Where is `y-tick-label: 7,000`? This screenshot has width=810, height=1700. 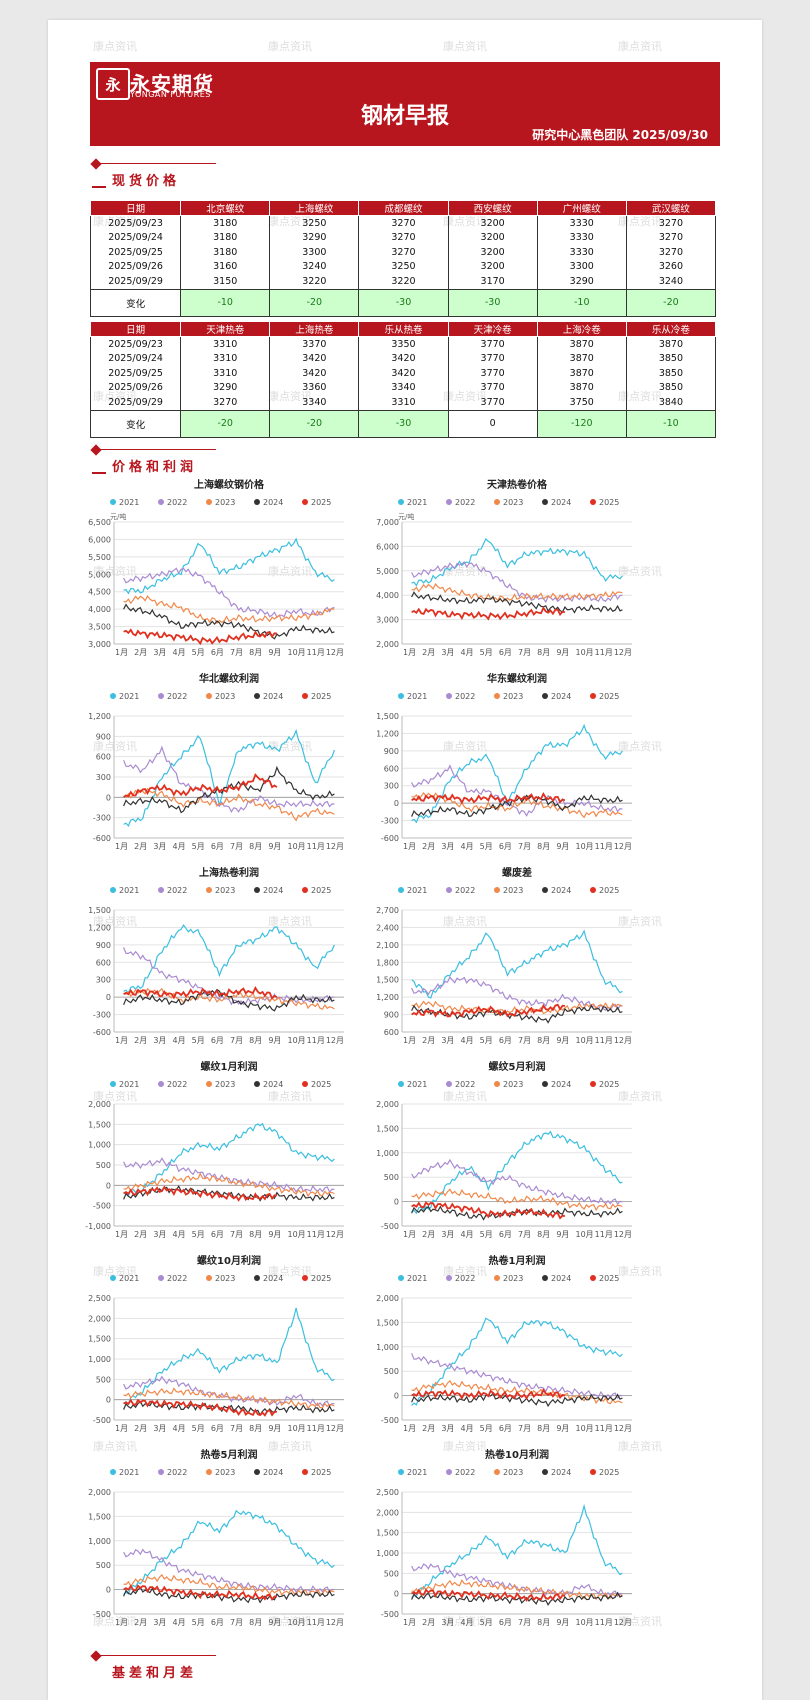
y-tick-label: 7,000 is located at coordinates (387, 522).